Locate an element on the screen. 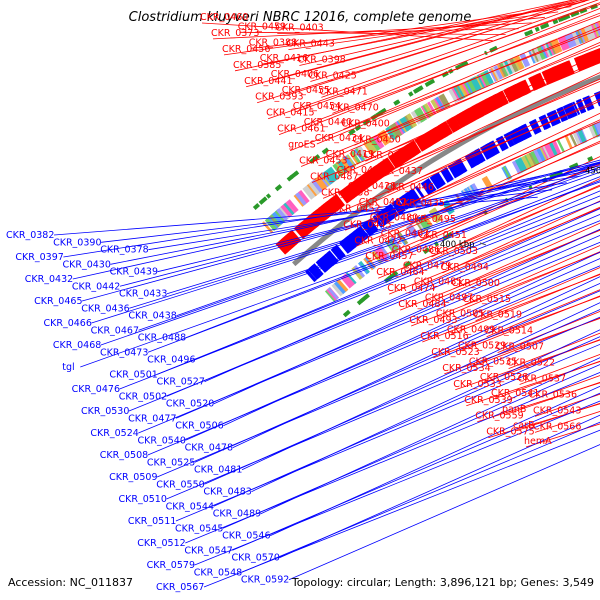 The height and width of the screenshot is (600, 600). gene-label: CKR_0378 is located at coordinates (124, 250).